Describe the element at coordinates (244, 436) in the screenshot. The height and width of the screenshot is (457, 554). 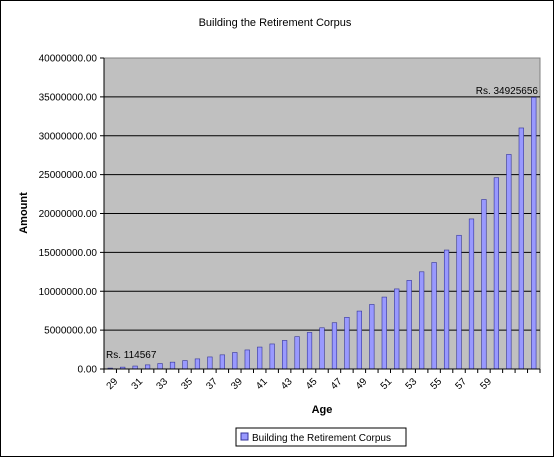
I see `legend-swatch` at that location.